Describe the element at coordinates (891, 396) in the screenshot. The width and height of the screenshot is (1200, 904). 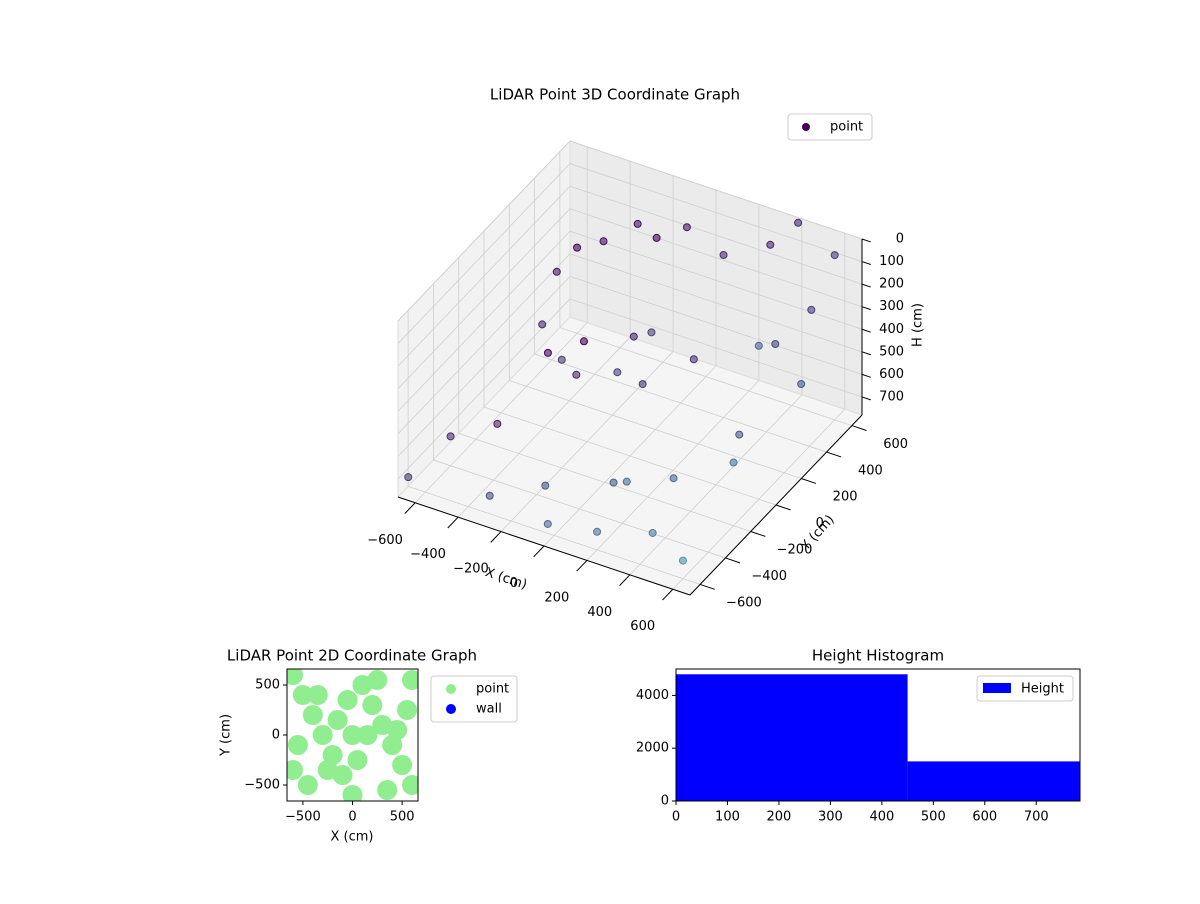
I see `z-tick-label: 700` at that location.